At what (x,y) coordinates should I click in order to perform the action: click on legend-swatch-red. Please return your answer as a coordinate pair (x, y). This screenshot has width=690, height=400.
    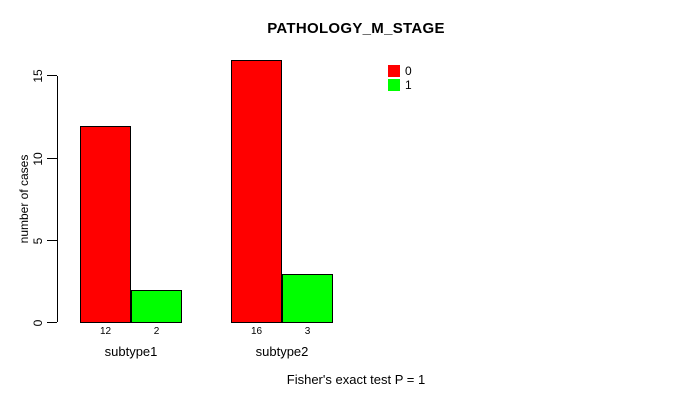
    Looking at the image, I should click on (394, 71).